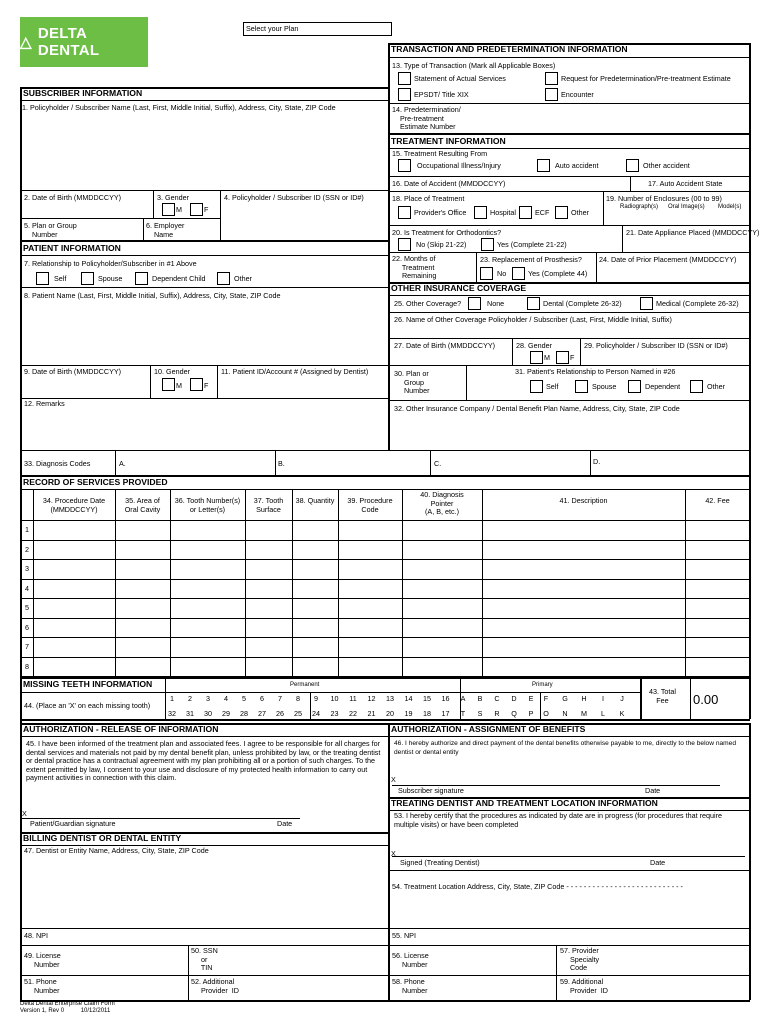 The width and height of the screenshot is (770, 1024). I want to click on rel-dependent-checkbox, so click(634, 386).